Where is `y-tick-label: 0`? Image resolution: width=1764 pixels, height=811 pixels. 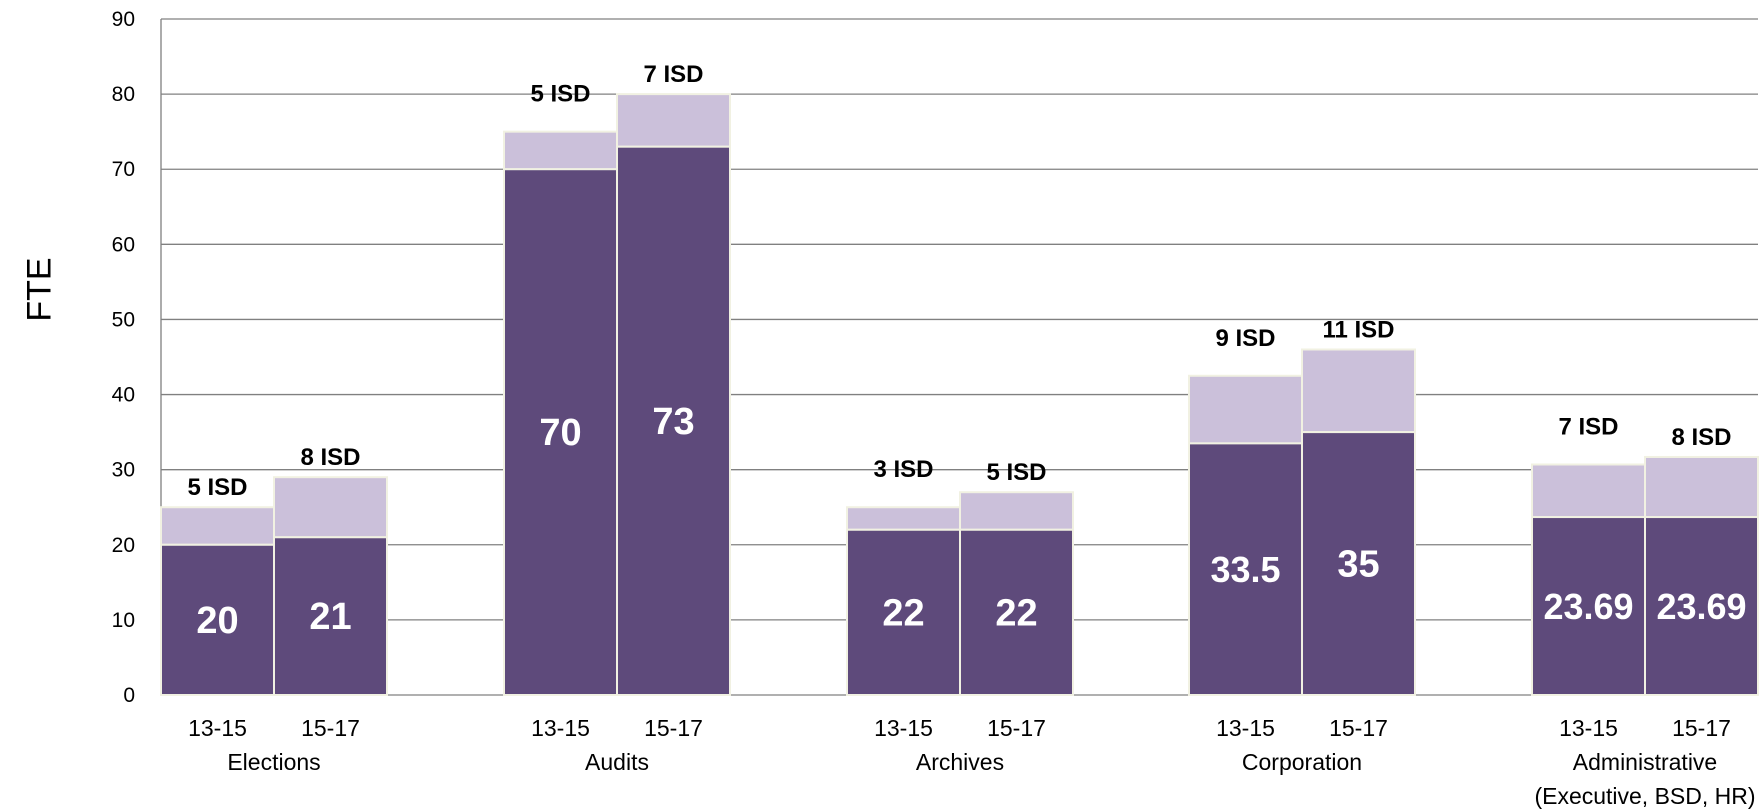
y-tick-label: 0 is located at coordinates (129, 695).